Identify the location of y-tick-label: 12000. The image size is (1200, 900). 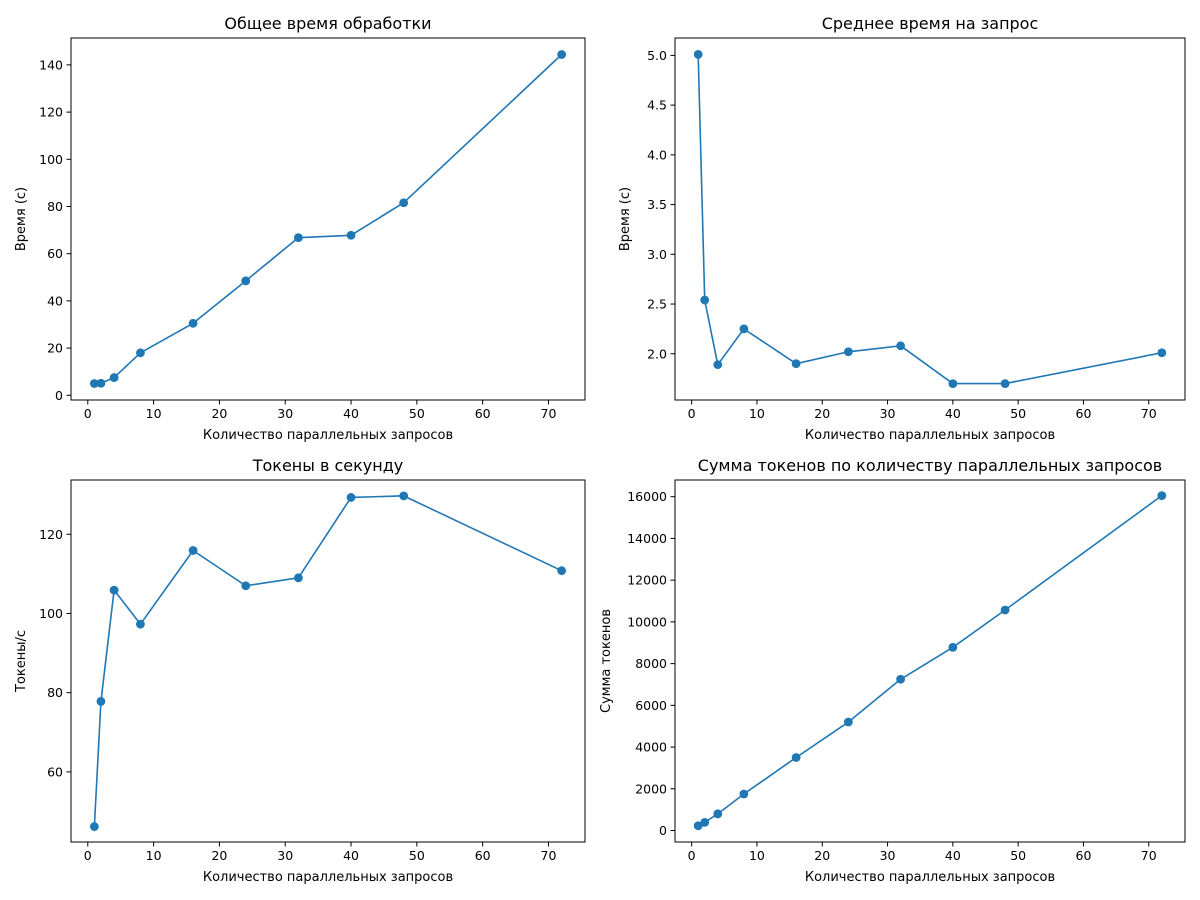
(647, 580).